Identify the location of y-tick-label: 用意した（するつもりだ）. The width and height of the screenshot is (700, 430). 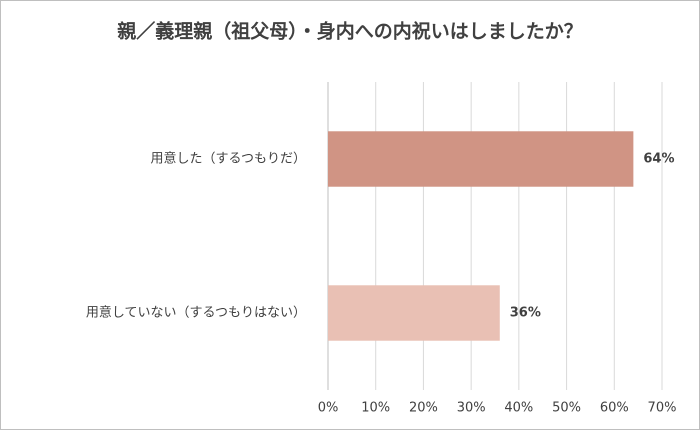
(228, 159).